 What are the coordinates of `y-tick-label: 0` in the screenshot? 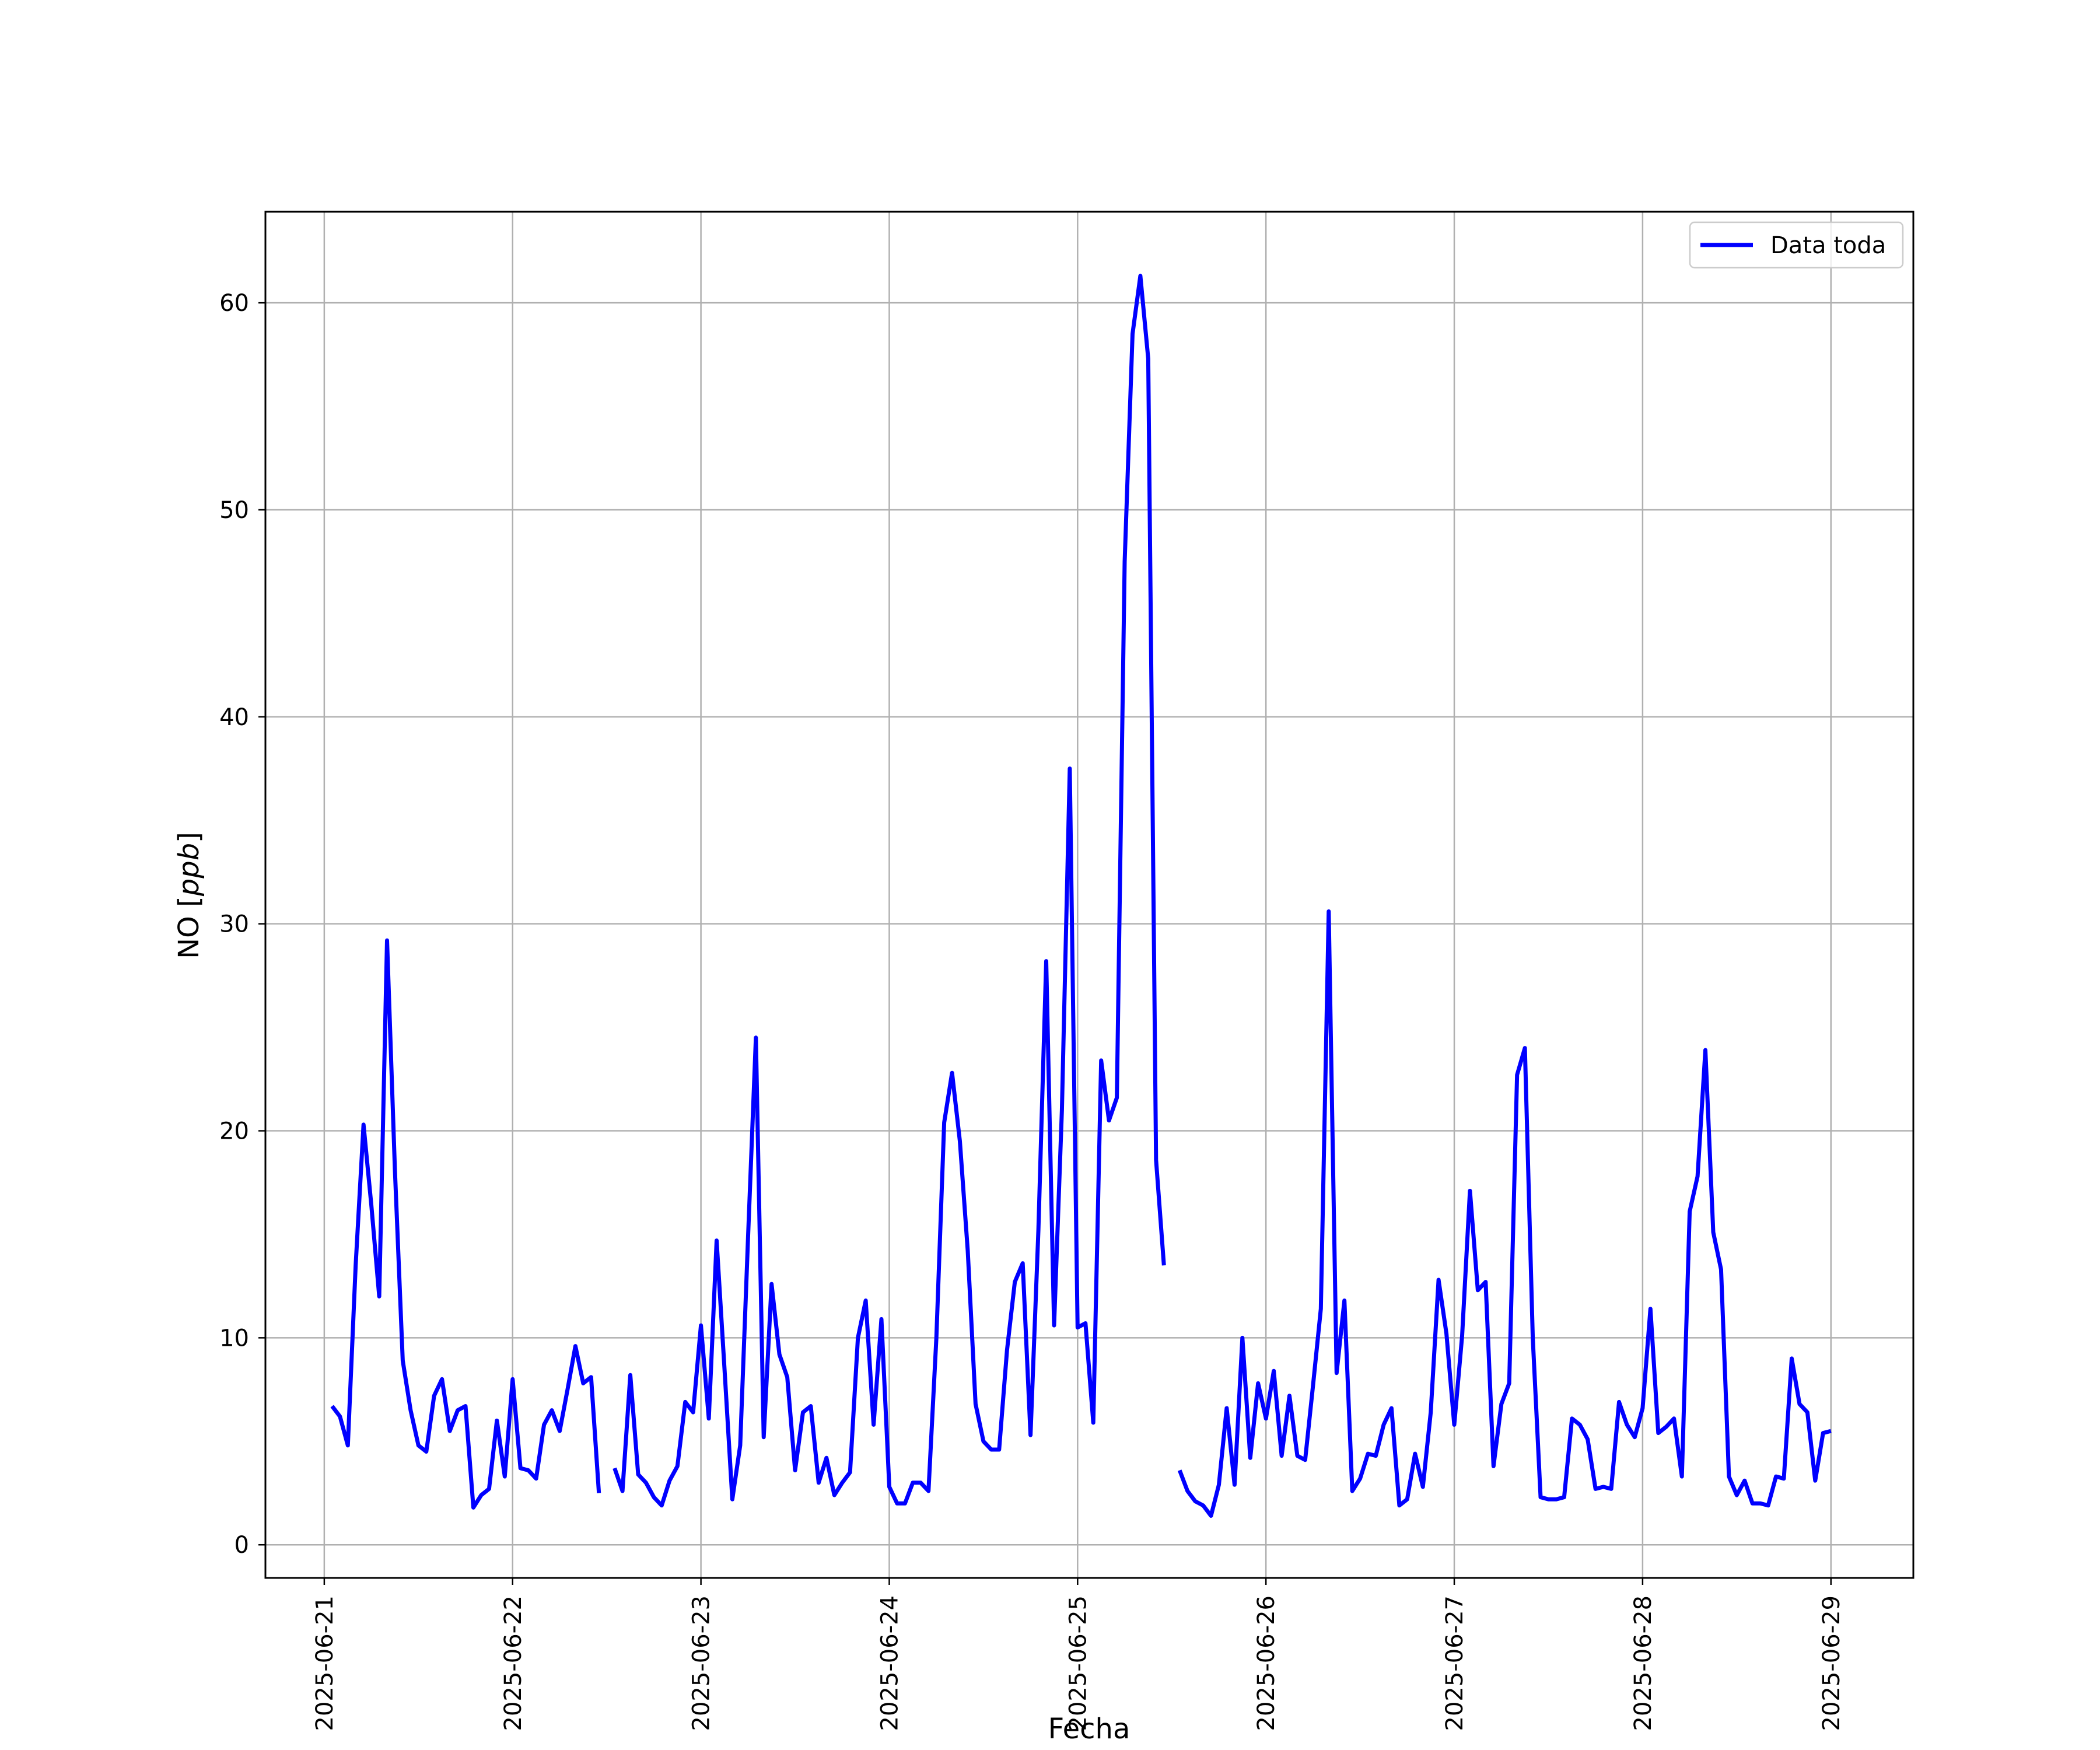 It's located at (242, 1545).